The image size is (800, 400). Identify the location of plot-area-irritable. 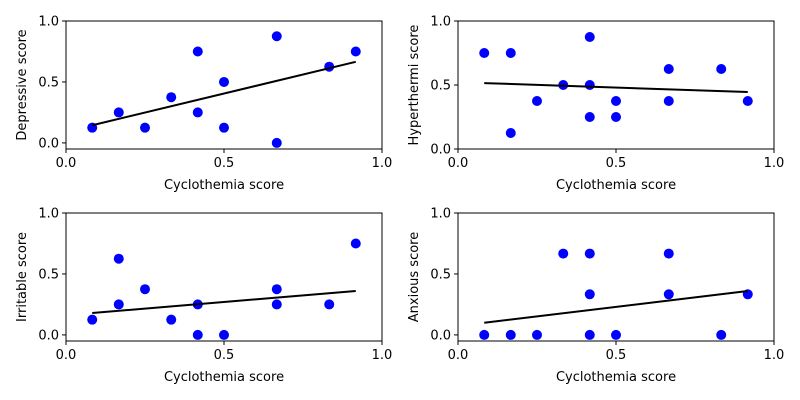
(224, 289).